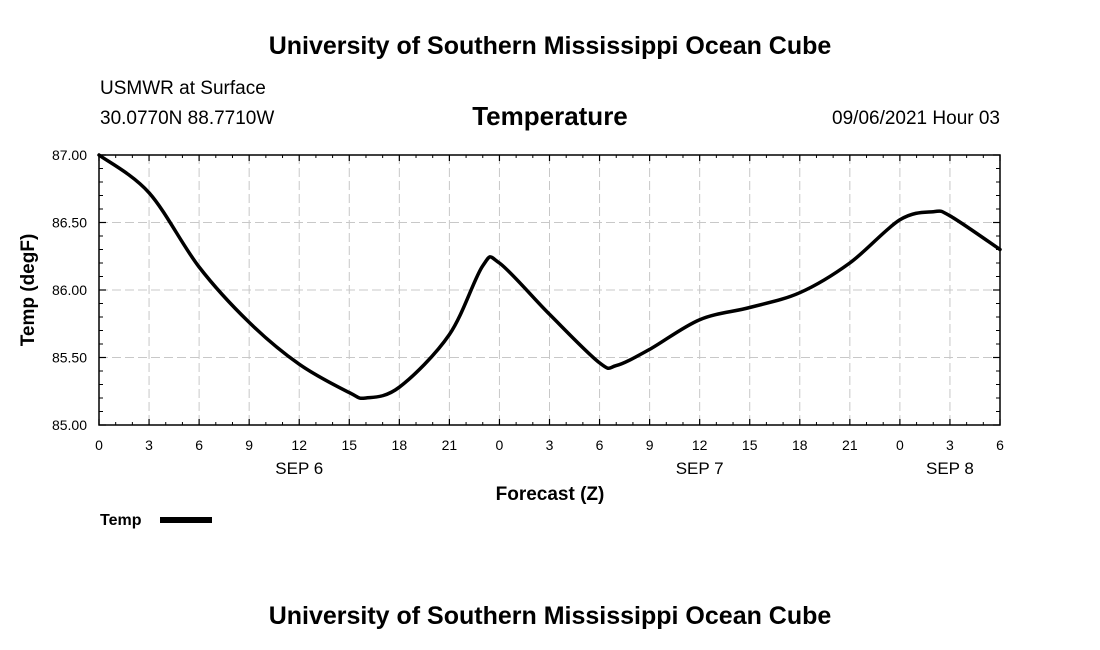 Image resolution: width=1100 pixels, height=650 pixels. I want to click on y-tick-label: 85.50, so click(69, 358).